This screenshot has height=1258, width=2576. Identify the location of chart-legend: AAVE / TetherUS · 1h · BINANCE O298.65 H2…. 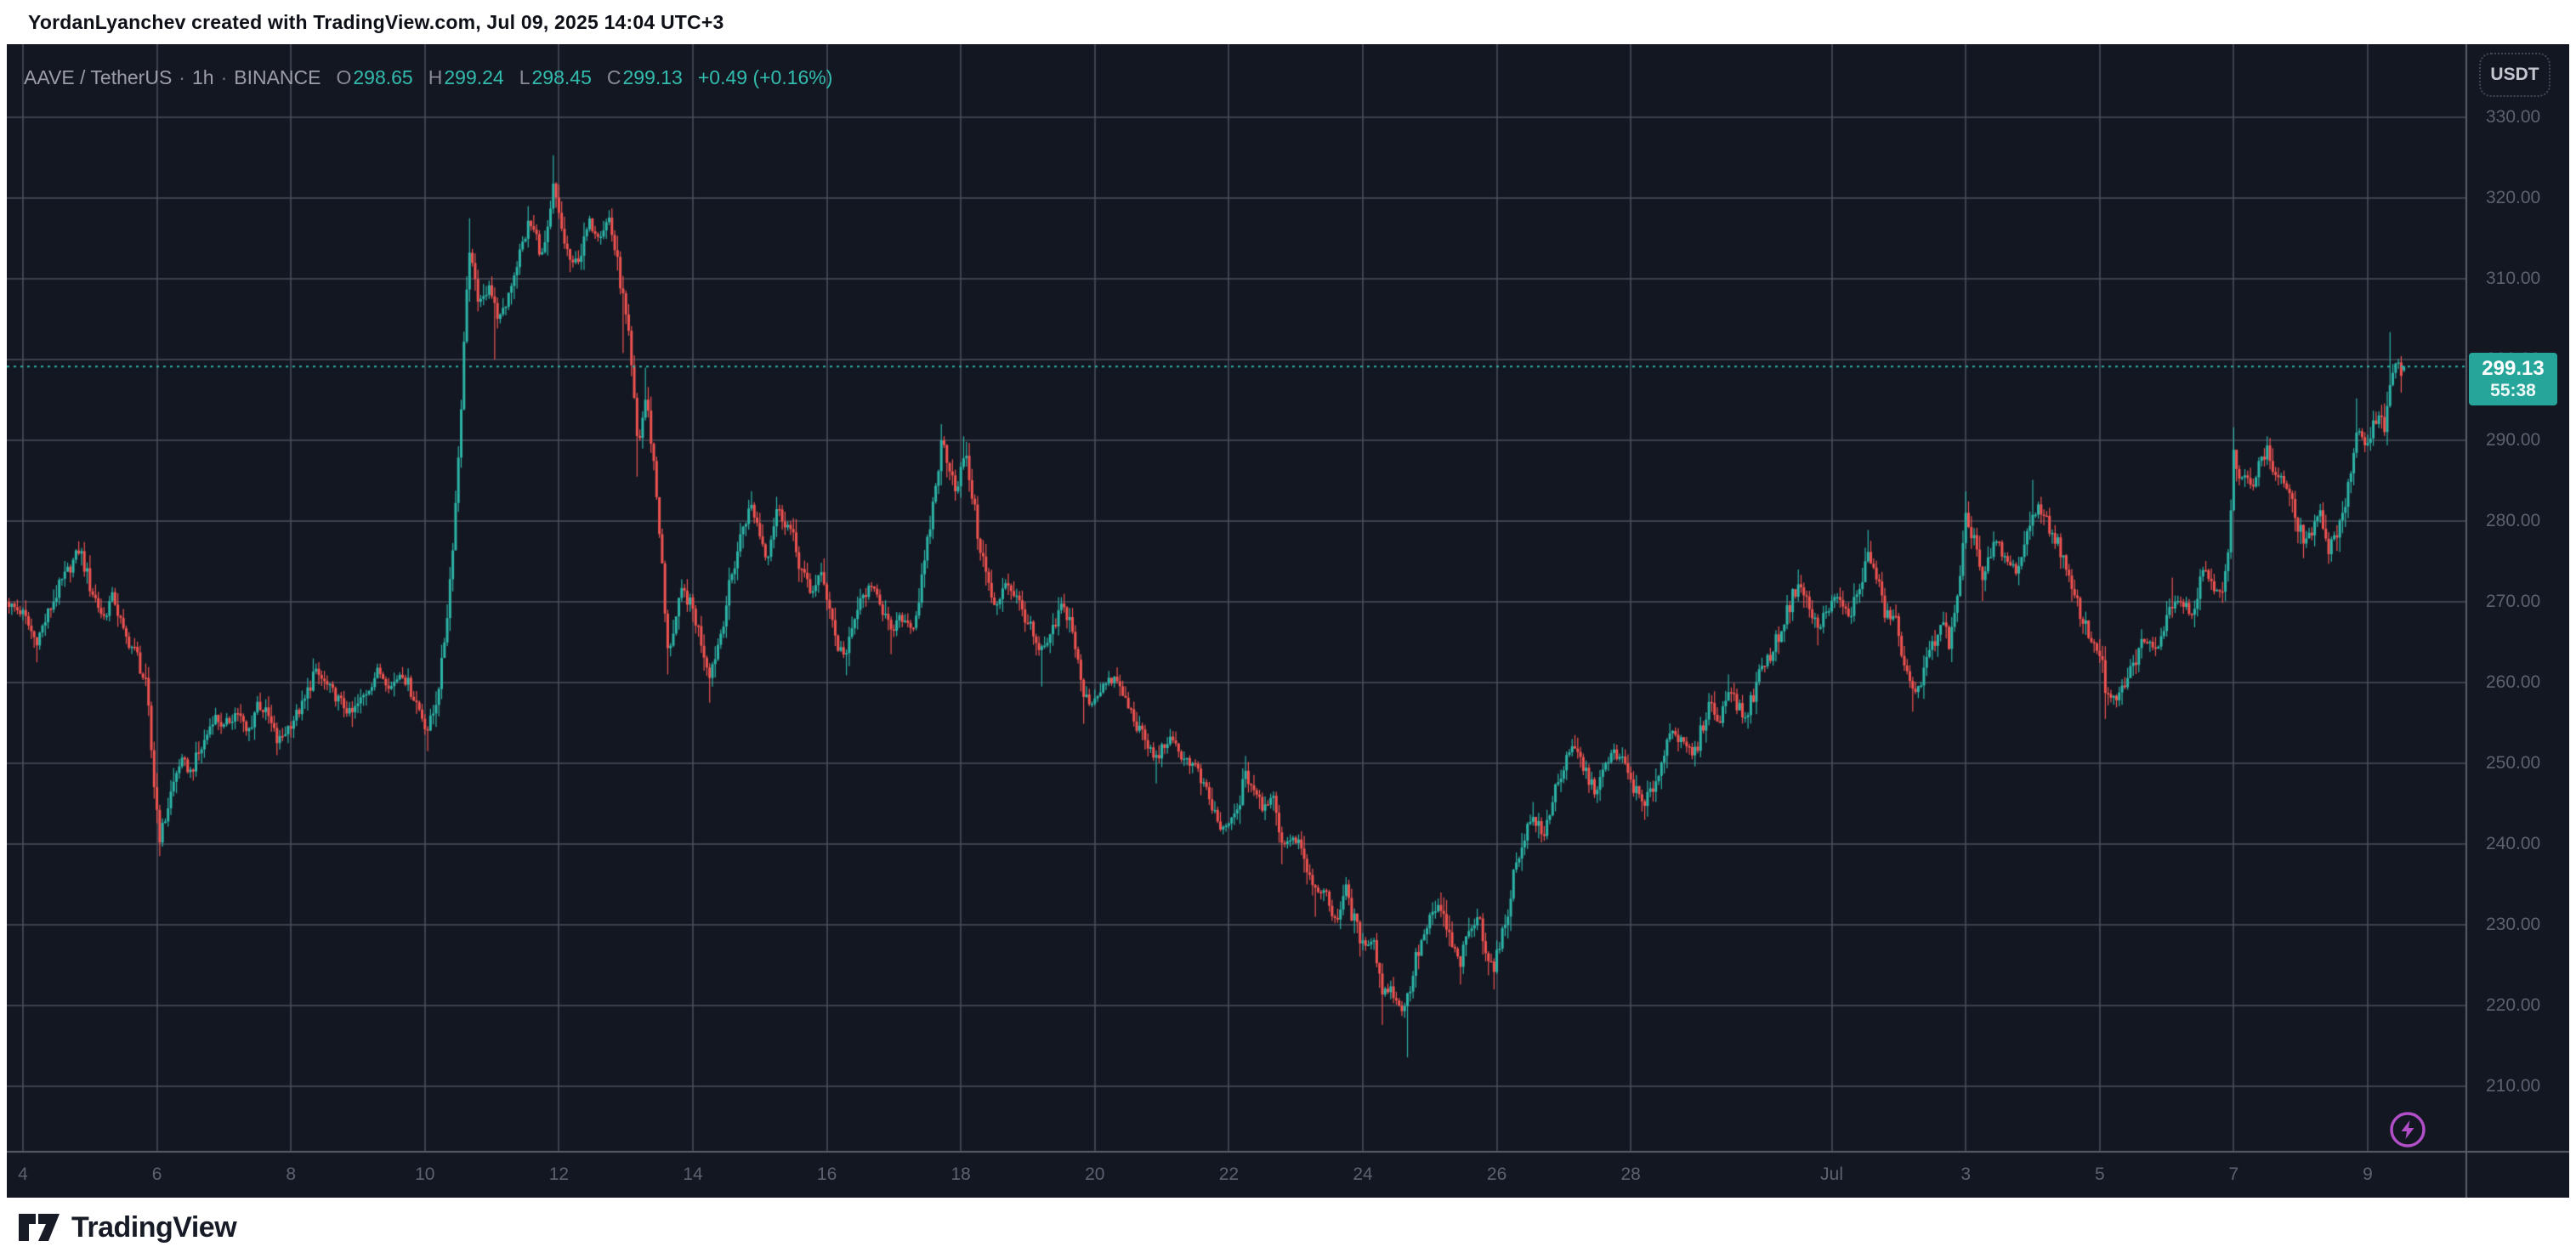
(428, 77).